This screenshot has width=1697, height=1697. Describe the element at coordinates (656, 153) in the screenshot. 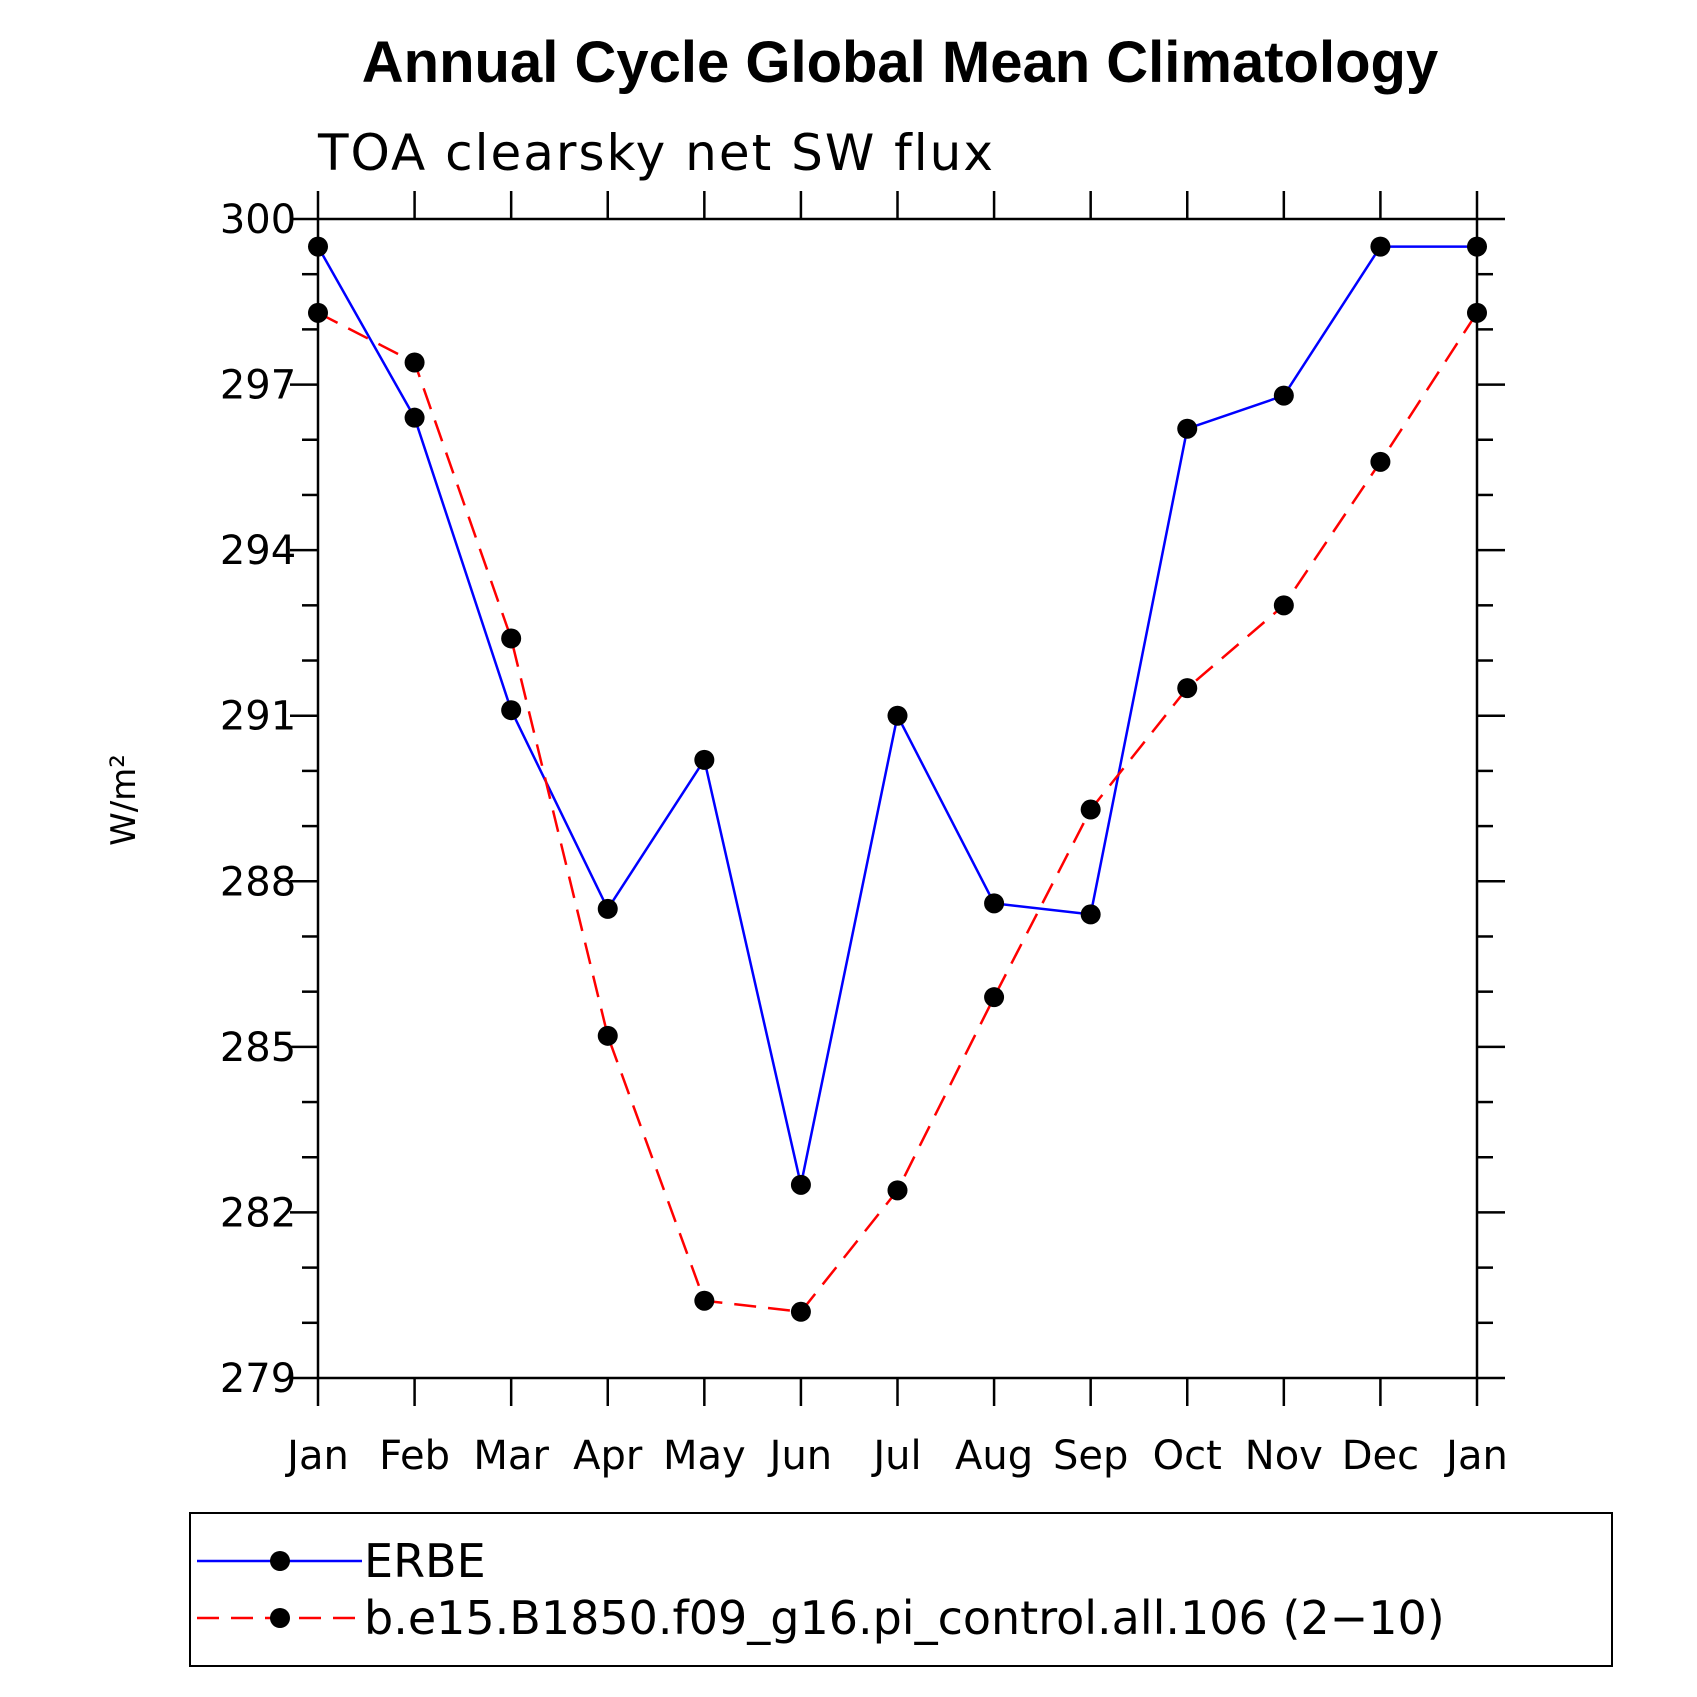

I see `chart-subtitle: TOA clearsky net SW flux` at that location.